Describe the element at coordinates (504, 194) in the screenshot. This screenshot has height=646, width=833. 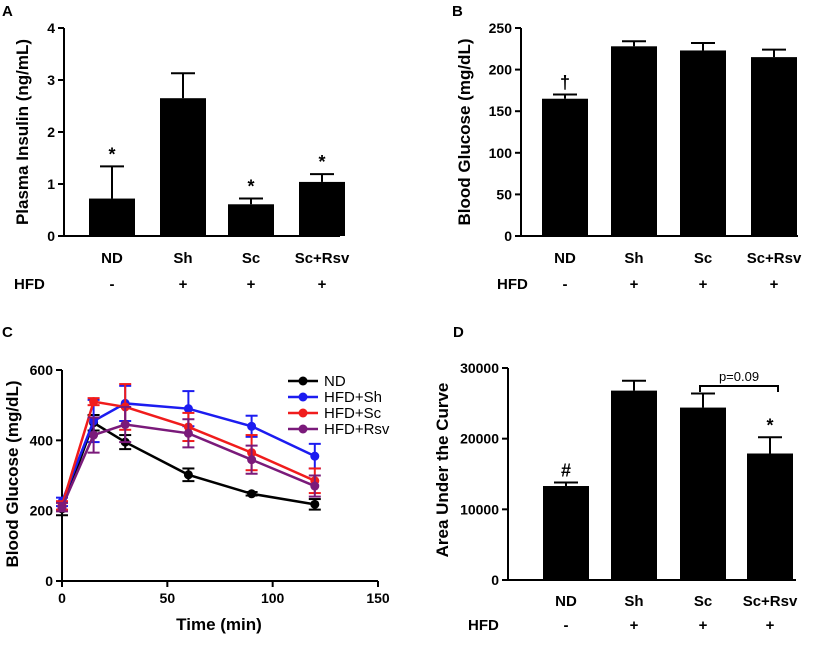
I see `y-tick-label: 50` at that location.